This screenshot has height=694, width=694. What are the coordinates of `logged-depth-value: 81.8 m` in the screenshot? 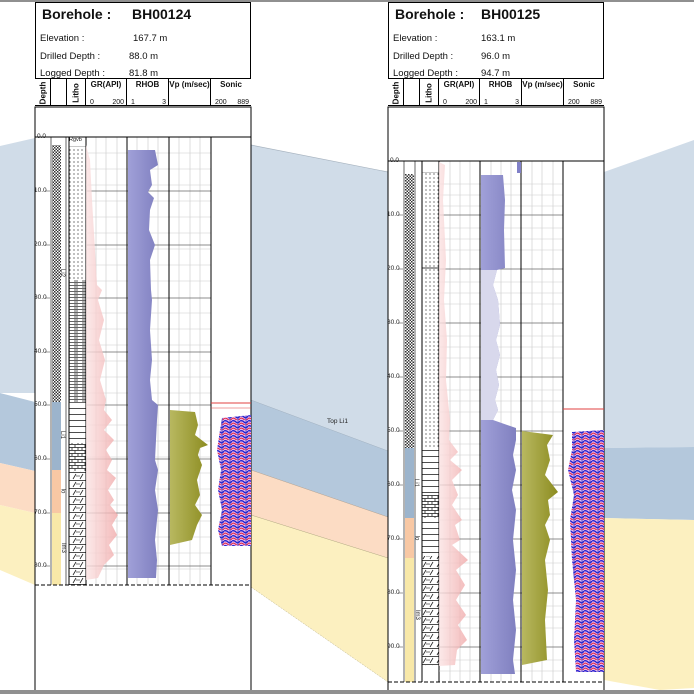 It's located at (144, 73).